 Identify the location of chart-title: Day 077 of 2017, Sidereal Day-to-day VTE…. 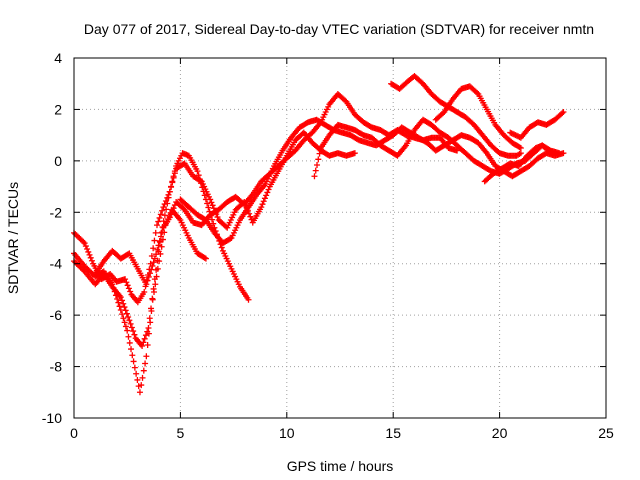
(339, 29).